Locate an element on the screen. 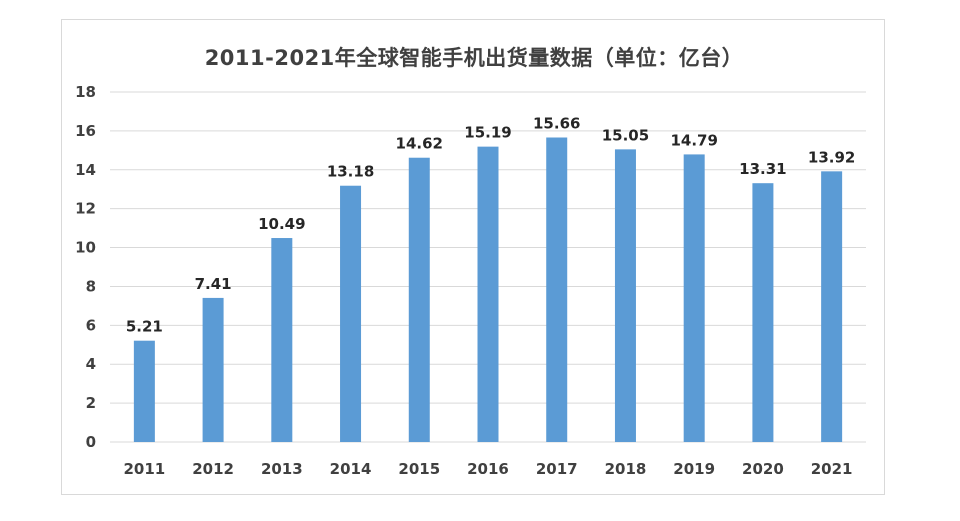 This screenshot has height=521, width=960. bar-2012 is located at coordinates (213, 369).